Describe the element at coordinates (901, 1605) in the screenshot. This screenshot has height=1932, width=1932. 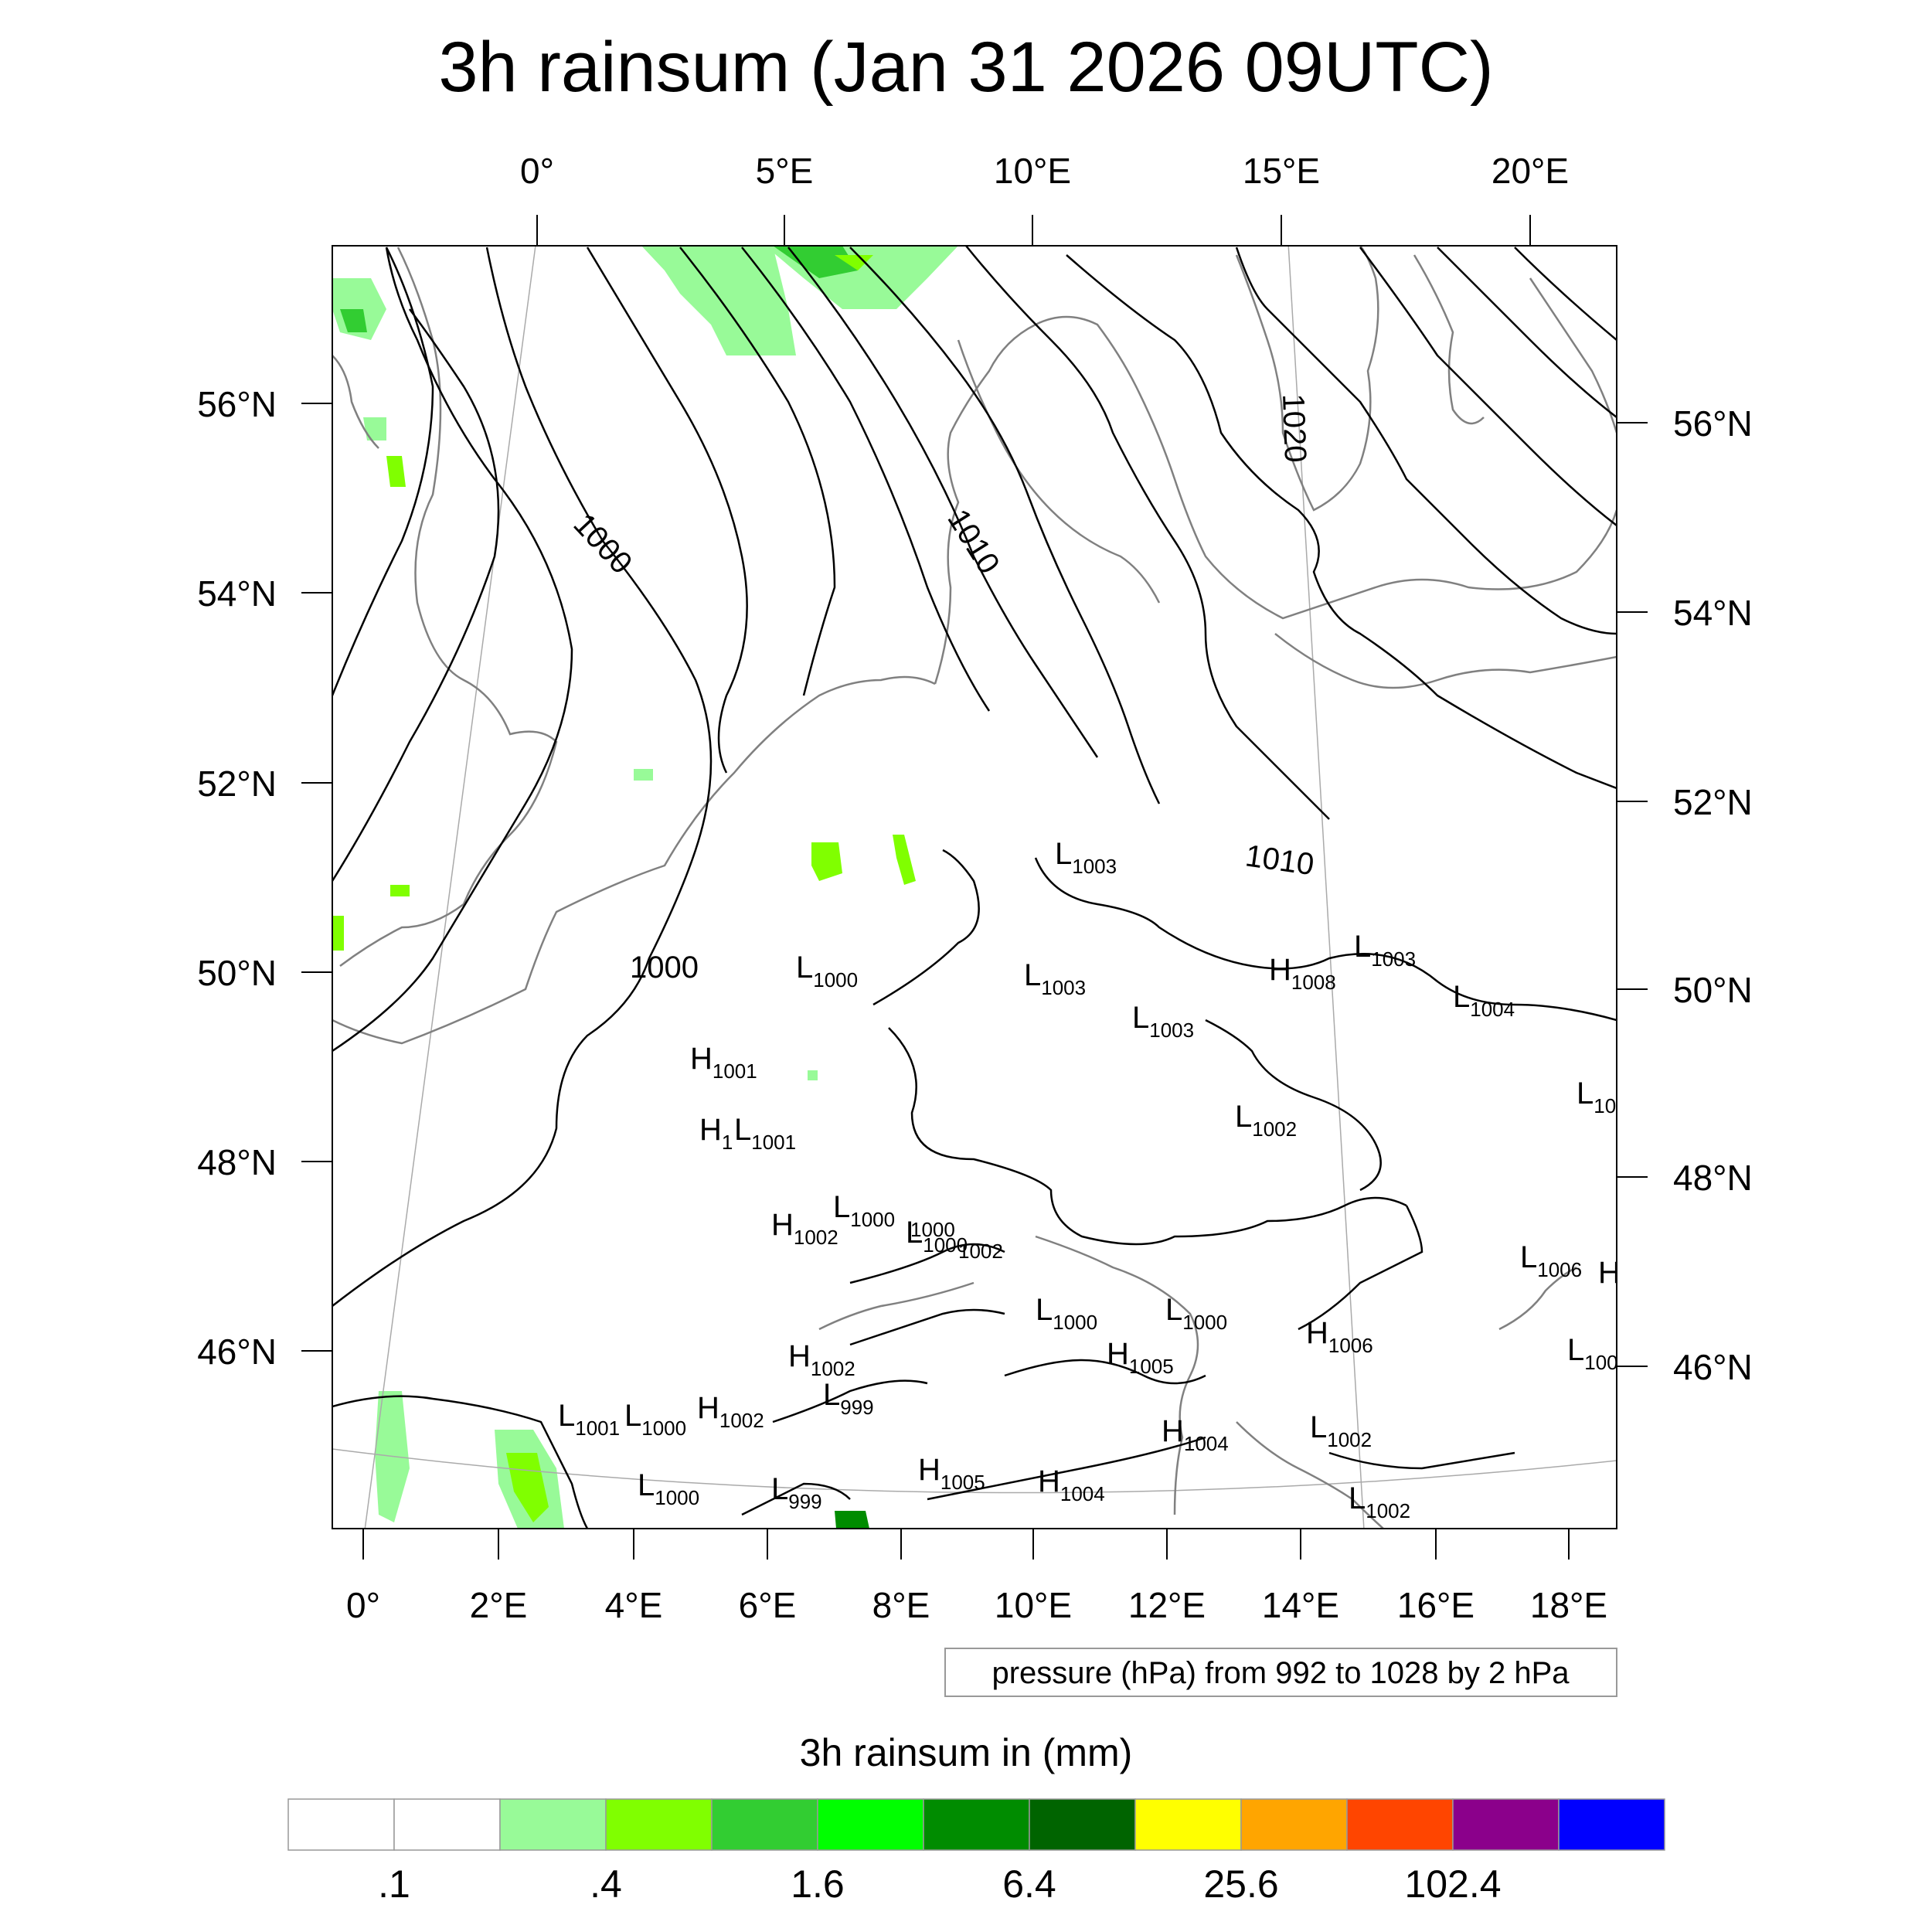
I see `lon-label: 8°E` at that location.